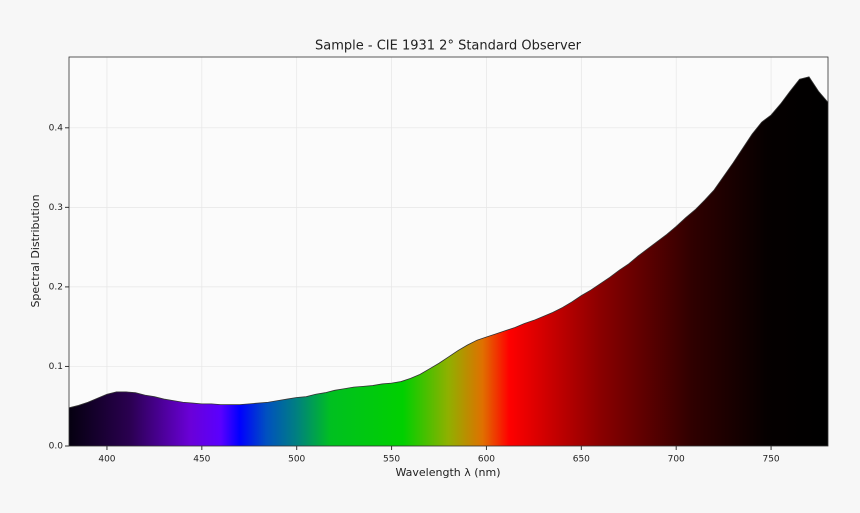 The image size is (860, 513). What do you see at coordinates (486, 460) in the screenshot?
I see `x-tick-label: 600` at bounding box center [486, 460].